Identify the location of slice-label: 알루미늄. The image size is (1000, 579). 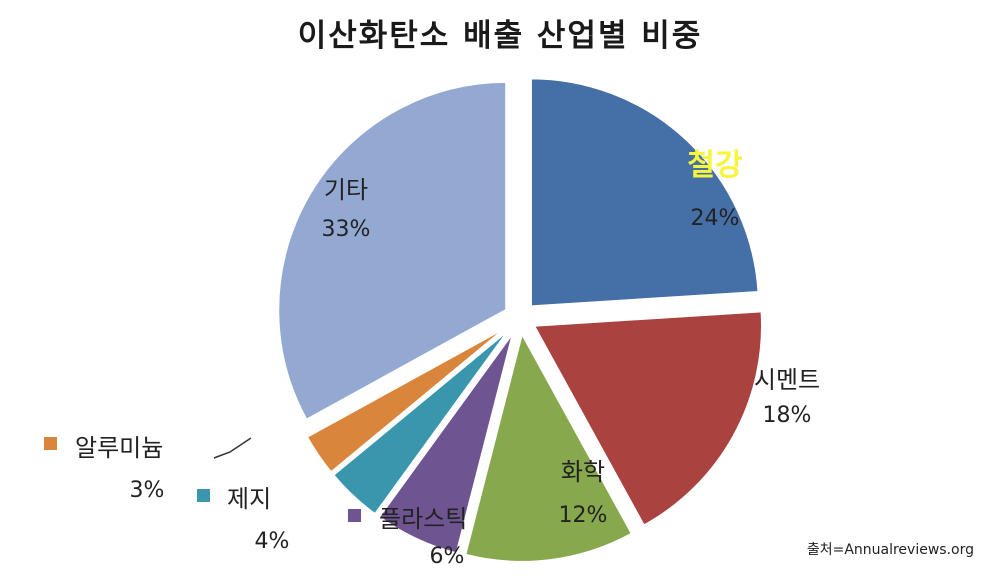
(119, 448).